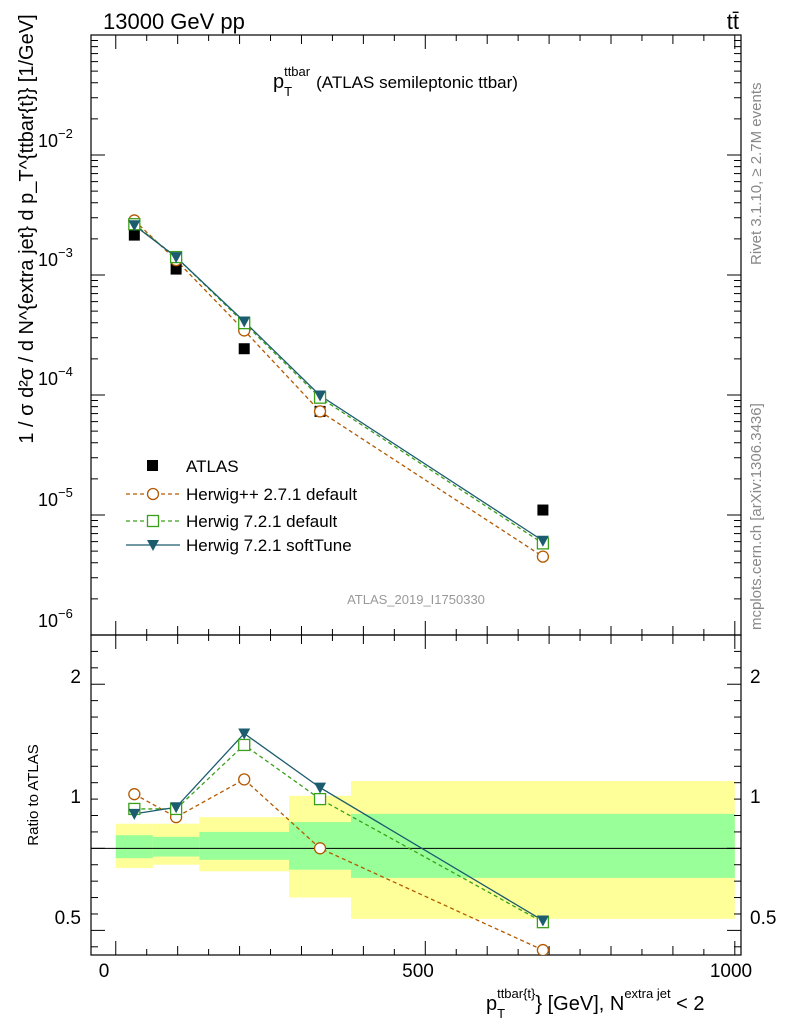 Image resolution: width=786 pixels, height=1024 pixels. What do you see at coordinates (278, 82) in the screenshot?
I see `main-plot-title-p: p` at bounding box center [278, 82].